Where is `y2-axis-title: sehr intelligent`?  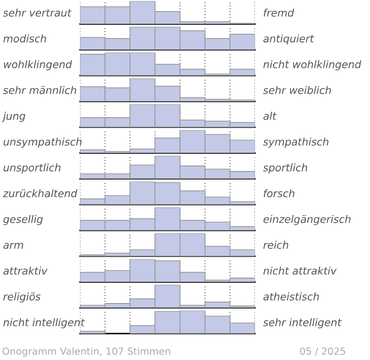
y2-axis-title: sehr intelligent is located at coordinates (302, 323).